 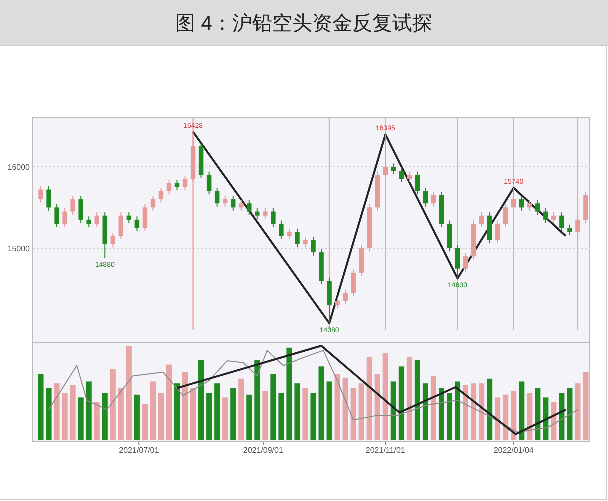 I want to click on x-tick-label: 2021/11/01, so click(x=386, y=450).